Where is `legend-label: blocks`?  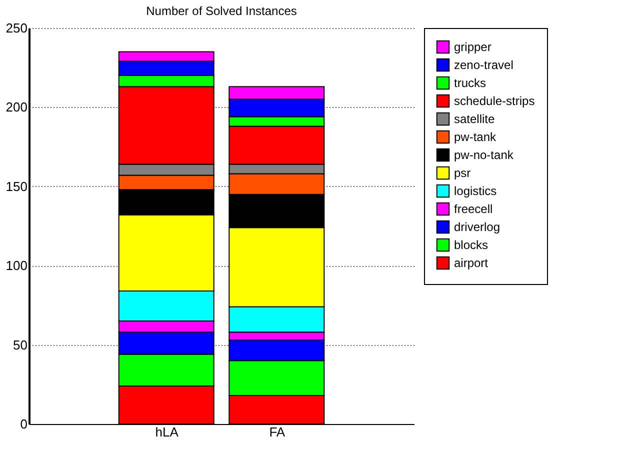
legend-label: blocks is located at coordinates (471, 245).